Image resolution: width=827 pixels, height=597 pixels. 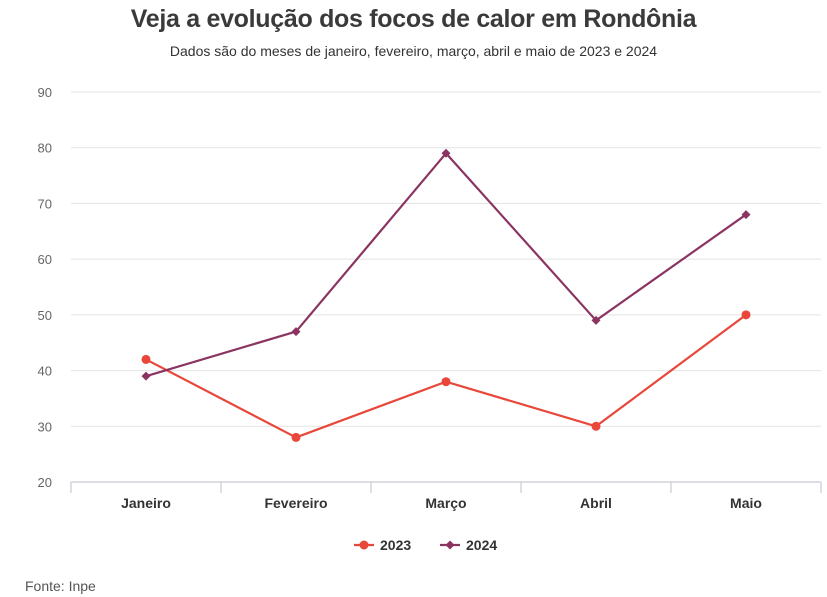 What do you see at coordinates (596, 503) in the screenshot?
I see `x-tick-label: Abril` at bounding box center [596, 503].